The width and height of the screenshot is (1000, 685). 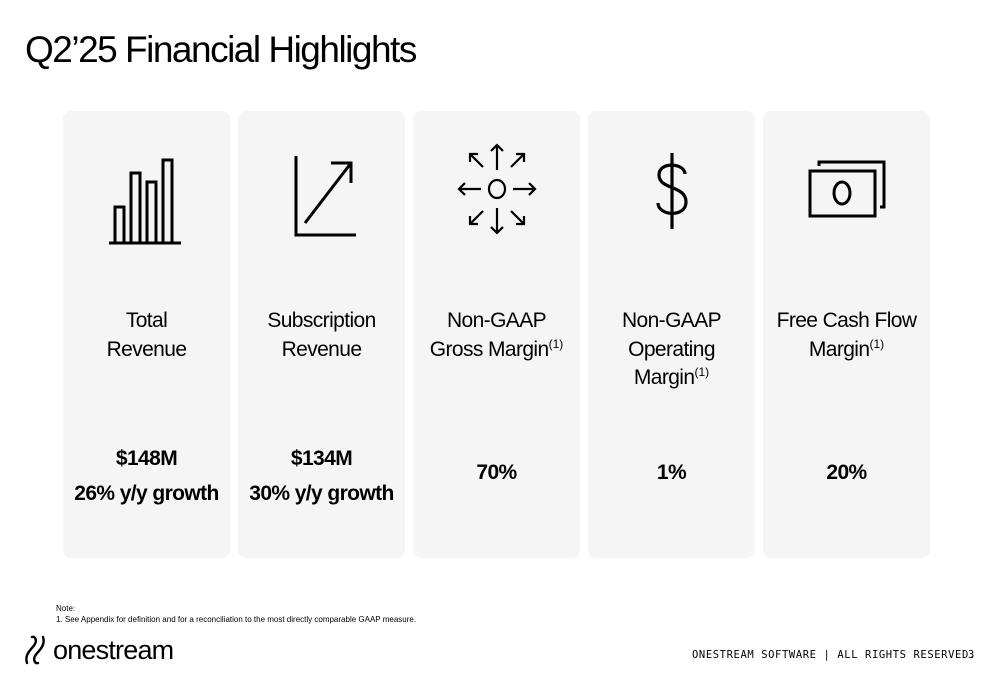 I want to click on dollar-sign-icon, so click(x=671, y=196).